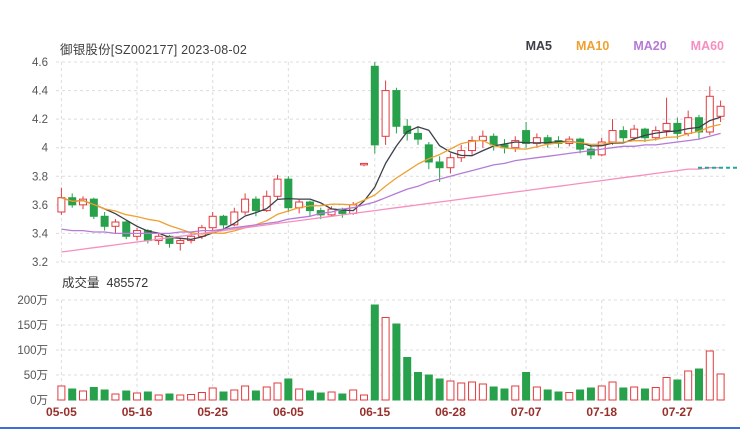 This screenshot has height=440, width=740. What do you see at coordinates (81, 283) in the screenshot?
I see `volume-label: 成交量` at bounding box center [81, 283].